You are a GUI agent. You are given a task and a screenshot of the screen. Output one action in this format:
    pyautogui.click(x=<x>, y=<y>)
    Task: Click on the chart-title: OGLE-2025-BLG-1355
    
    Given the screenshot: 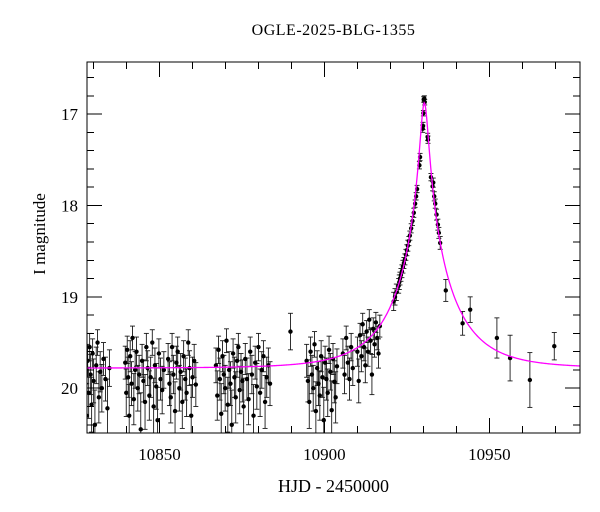 What is the action you would take?
    pyautogui.click(x=333, y=30)
    